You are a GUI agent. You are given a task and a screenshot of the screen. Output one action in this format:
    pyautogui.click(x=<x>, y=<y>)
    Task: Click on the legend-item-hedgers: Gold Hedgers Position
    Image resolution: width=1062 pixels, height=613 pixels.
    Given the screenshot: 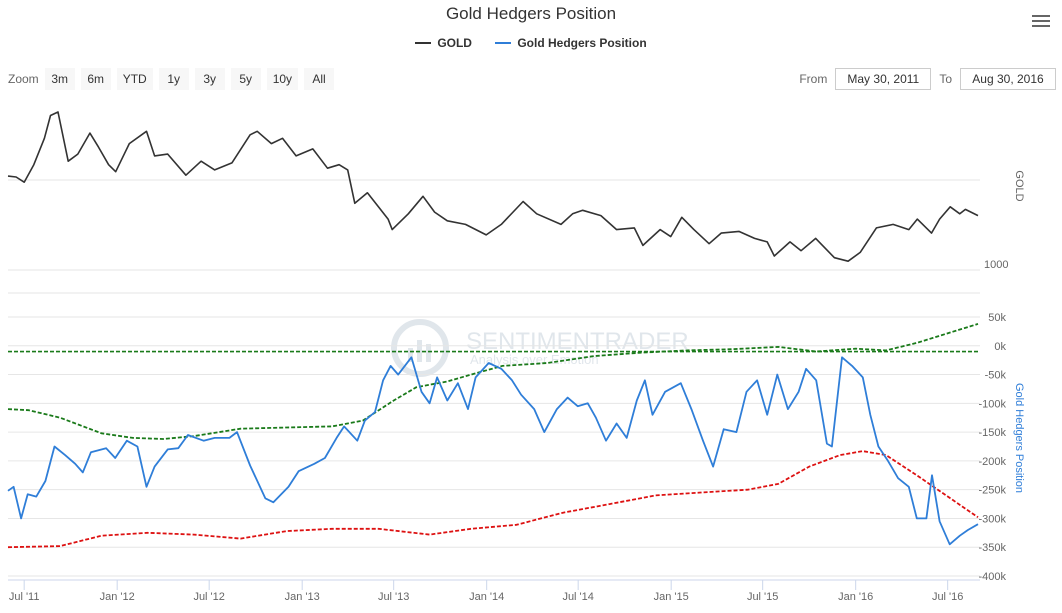 What is the action you would take?
    pyautogui.click(x=571, y=43)
    